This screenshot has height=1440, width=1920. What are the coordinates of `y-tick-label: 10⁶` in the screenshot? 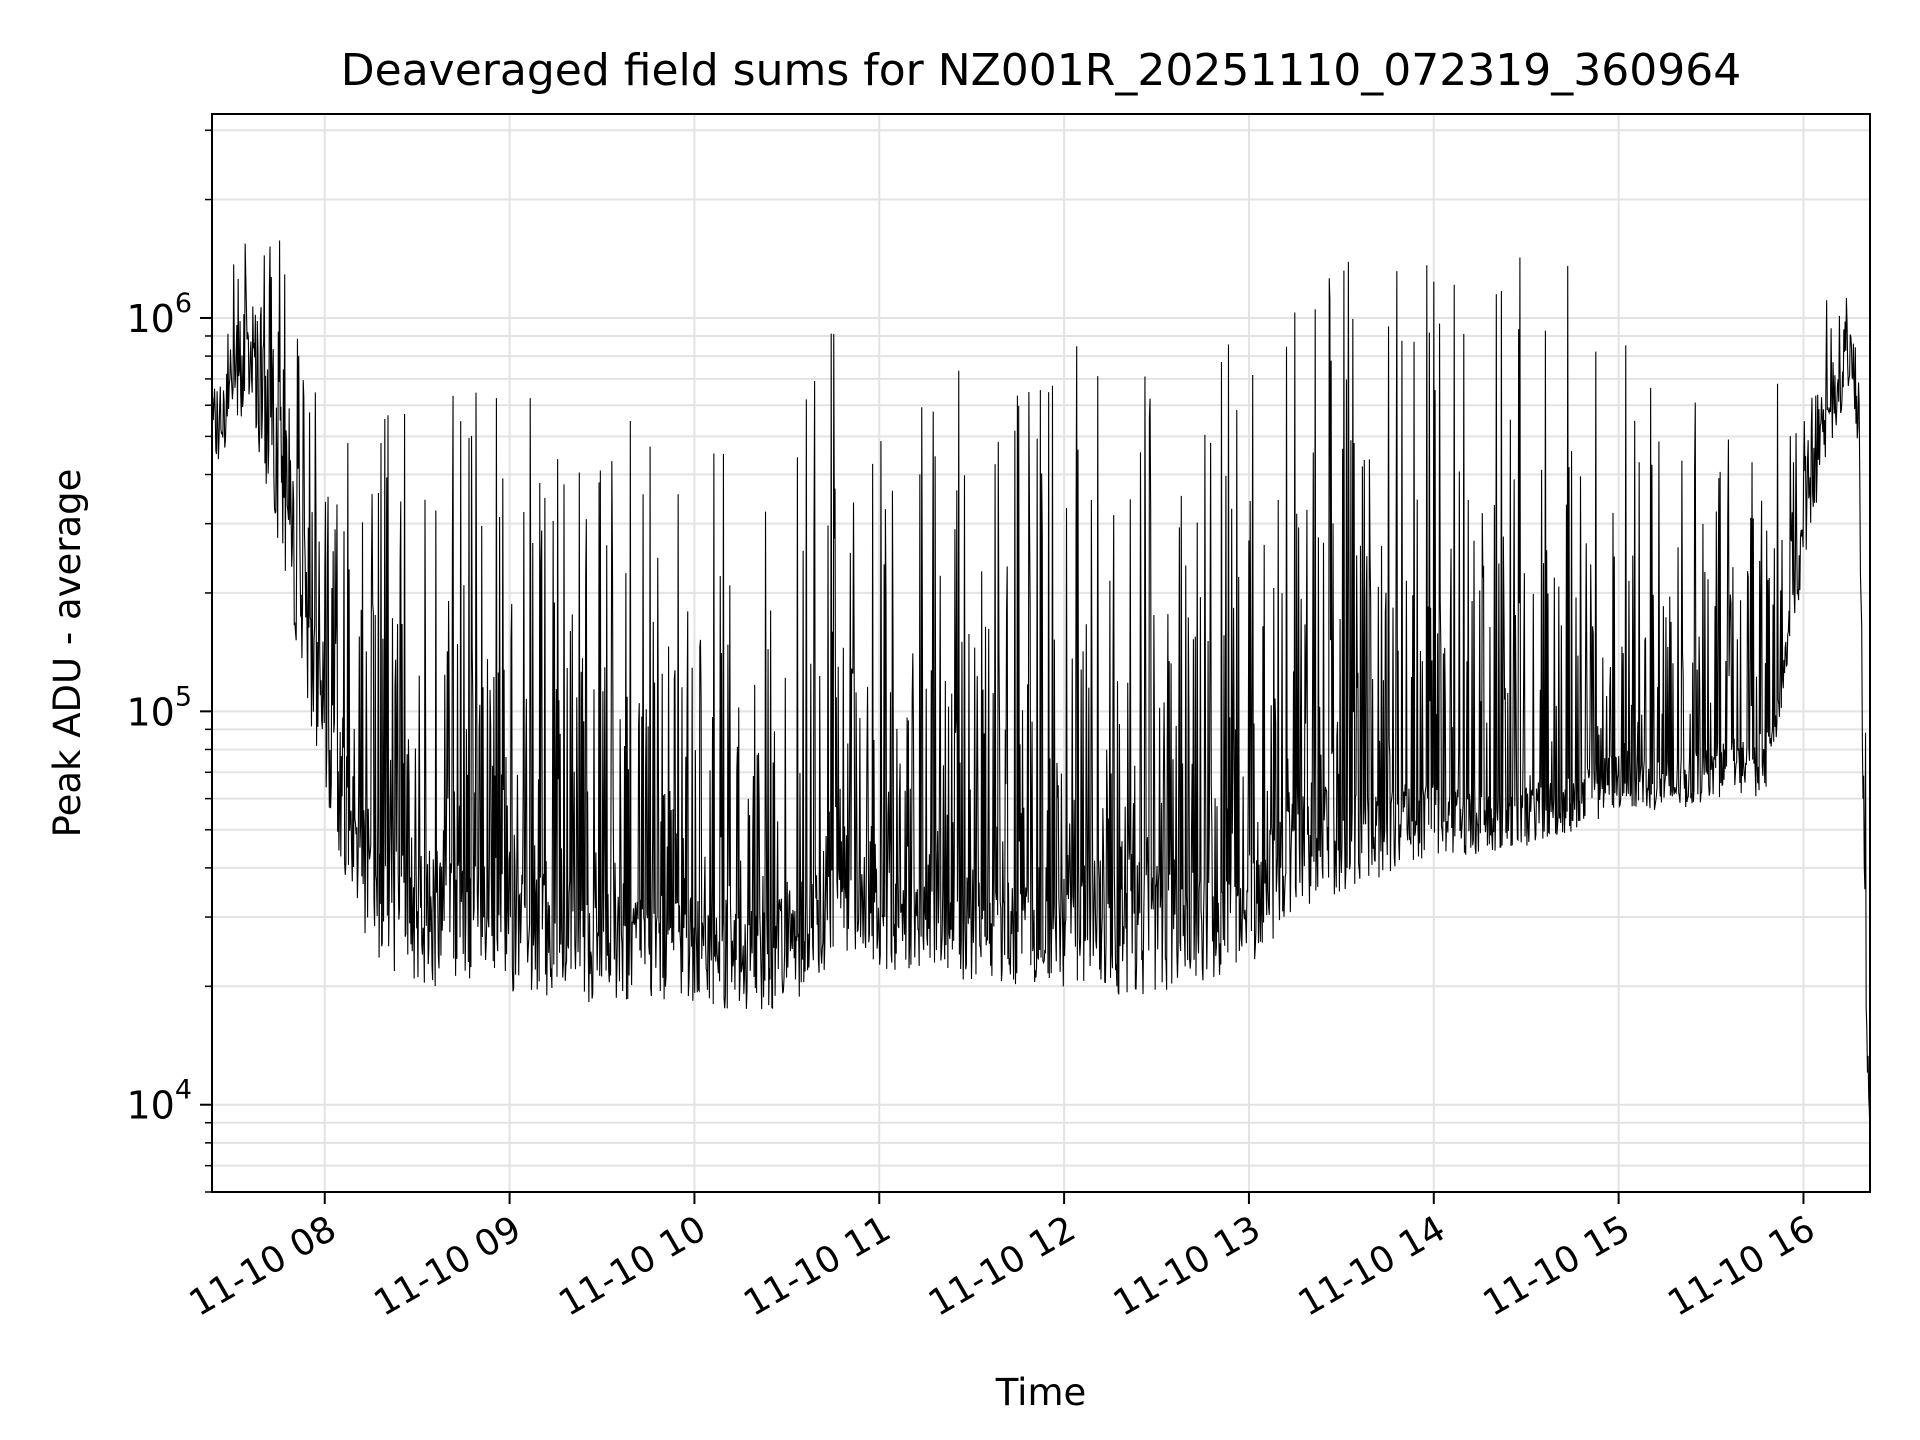 It's located at (159, 314).